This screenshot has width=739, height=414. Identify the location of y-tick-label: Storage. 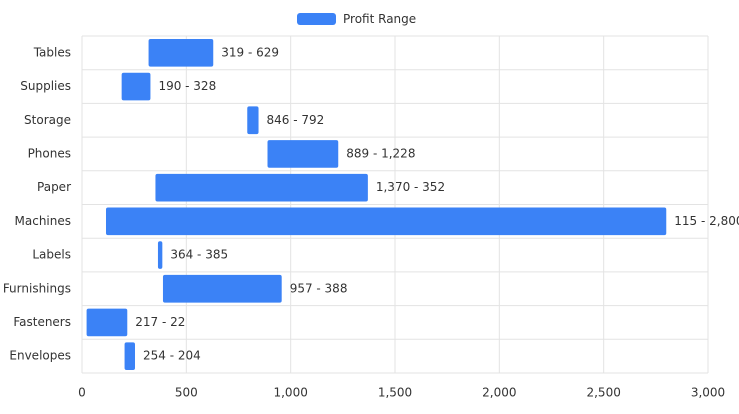
(47, 120).